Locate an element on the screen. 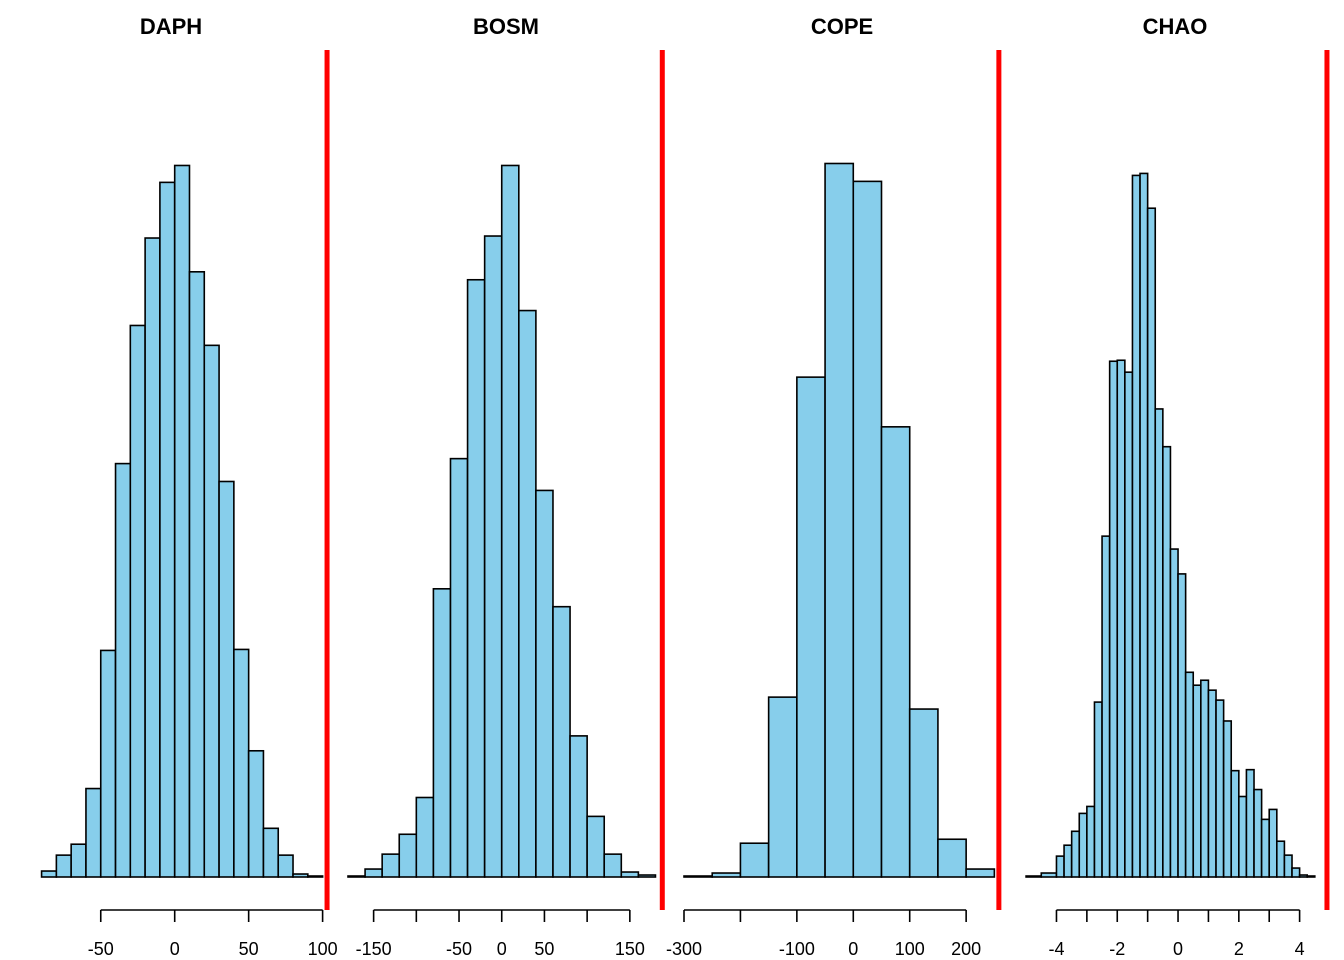 The width and height of the screenshot is (1344, 960). x-tick-label: -300 is located at coordinates (684, 949).